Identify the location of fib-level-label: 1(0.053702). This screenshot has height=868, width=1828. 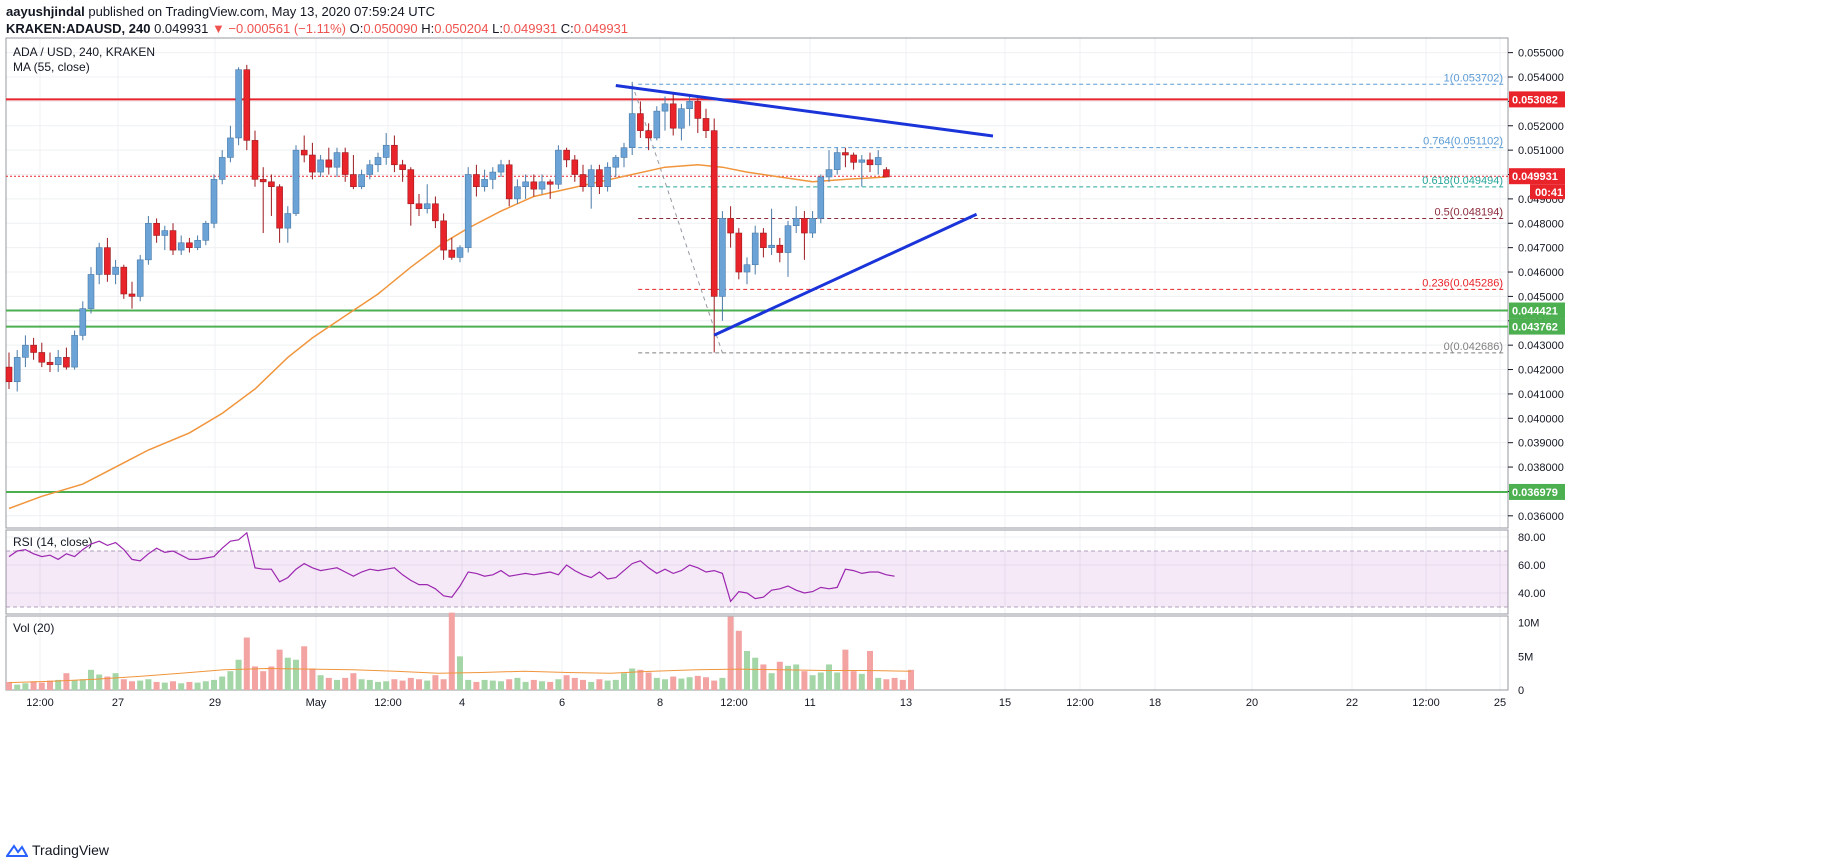
(1473, 78).